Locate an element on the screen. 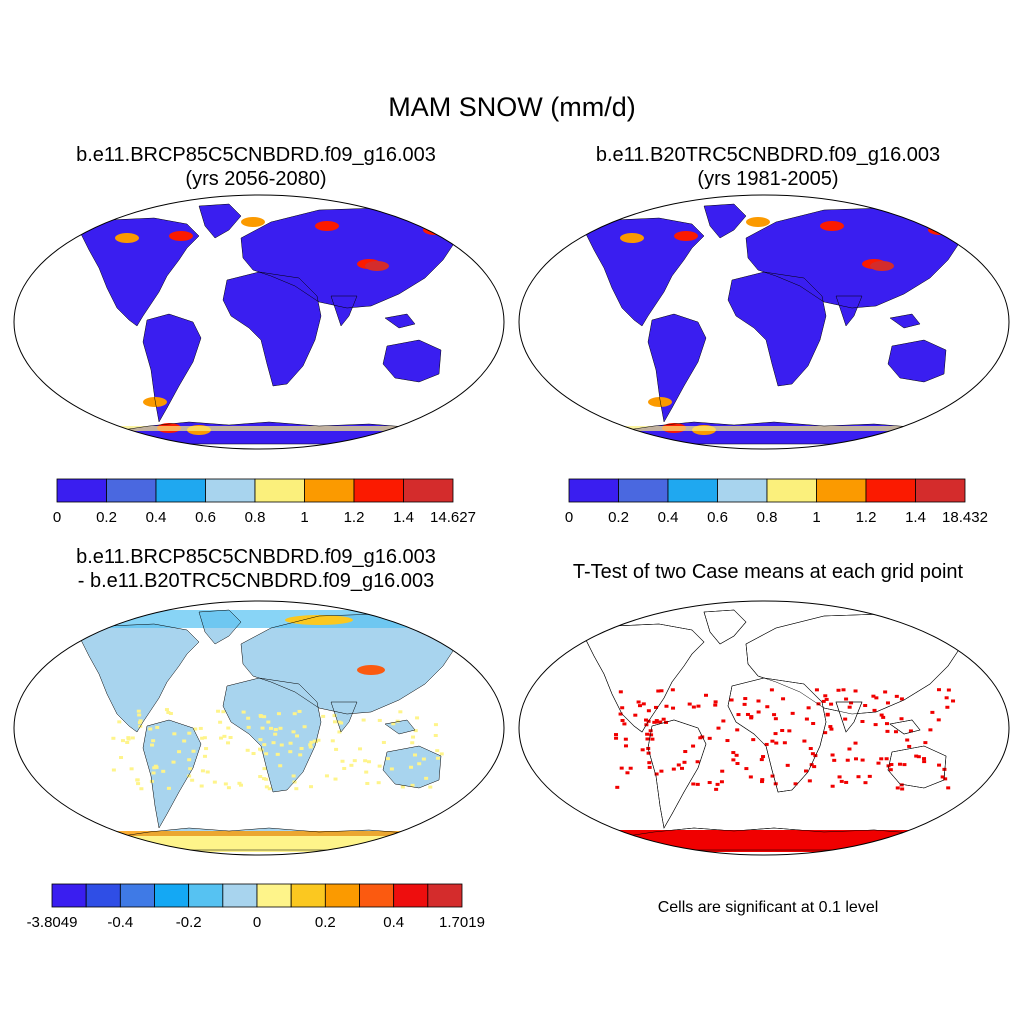 The width and height of the screenshot is (1024, 1024). colorbar-case1: 0 0.2 0.4 0.6 0.8 1 1.2 1.4 14.627 is located at coordinates (264, 502).